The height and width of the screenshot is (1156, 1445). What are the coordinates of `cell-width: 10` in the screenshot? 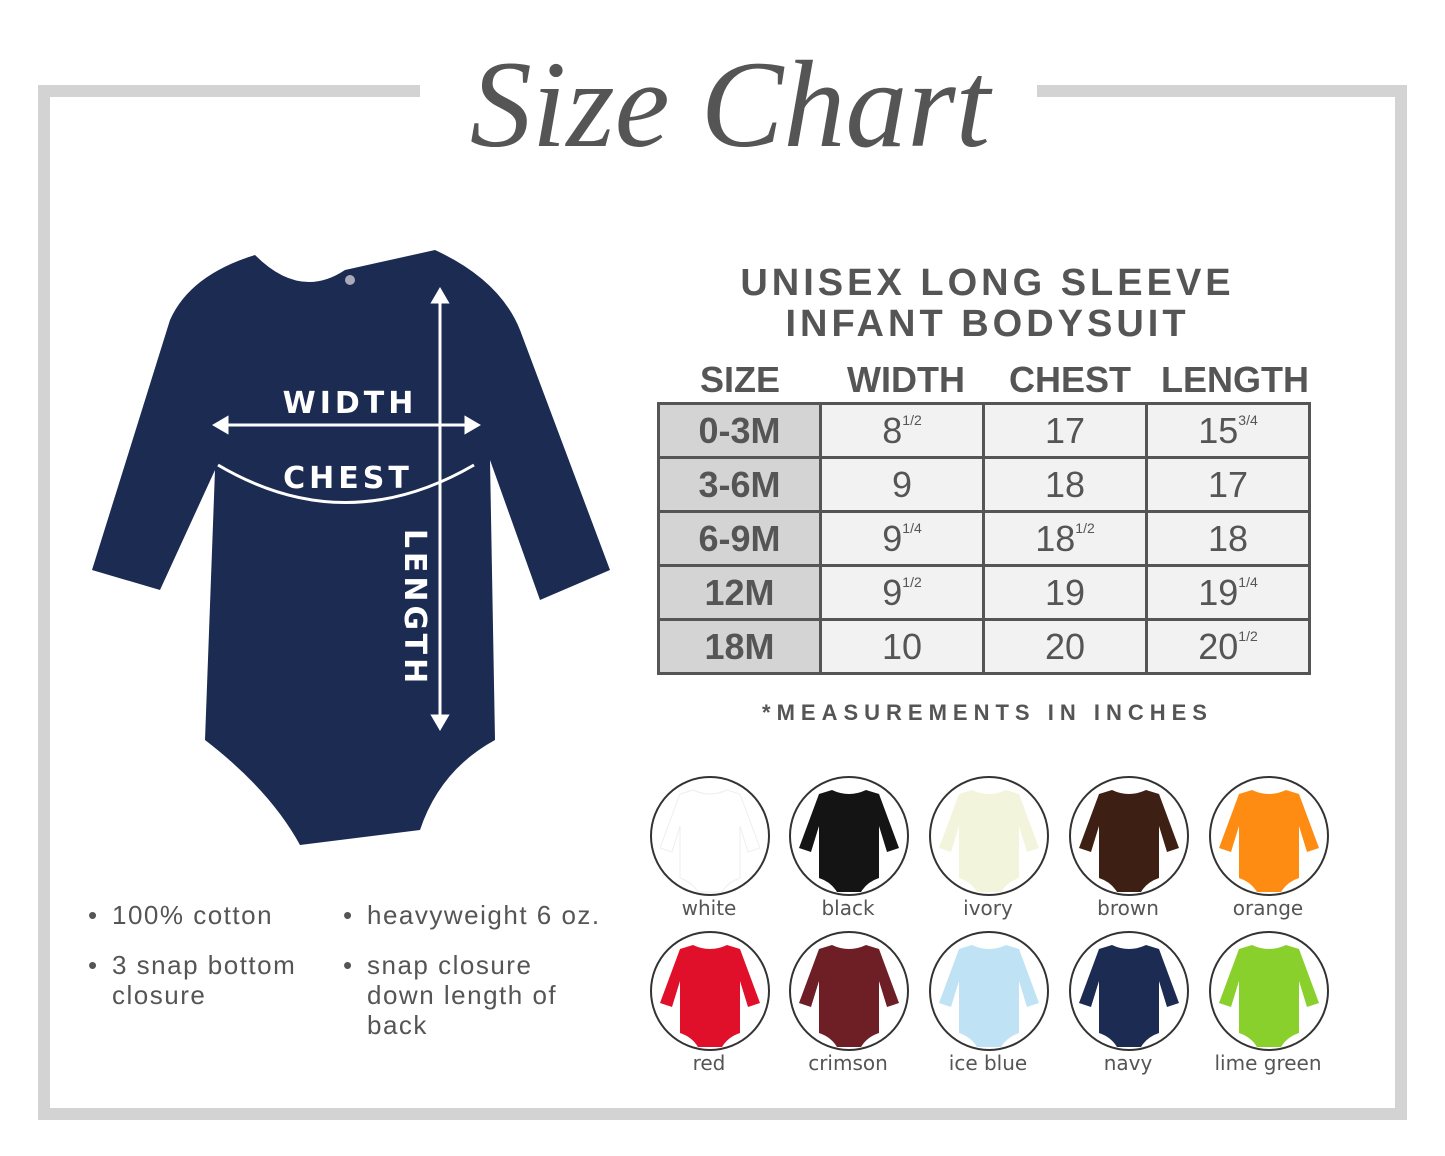 It's located at (902, 646).